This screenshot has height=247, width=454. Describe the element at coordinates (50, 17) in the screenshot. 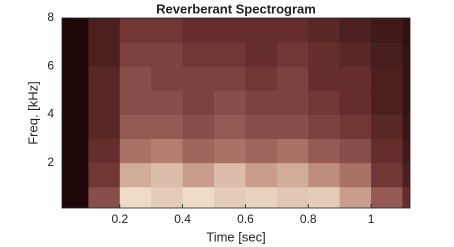

I see `y-tick-label: 8` at that location.